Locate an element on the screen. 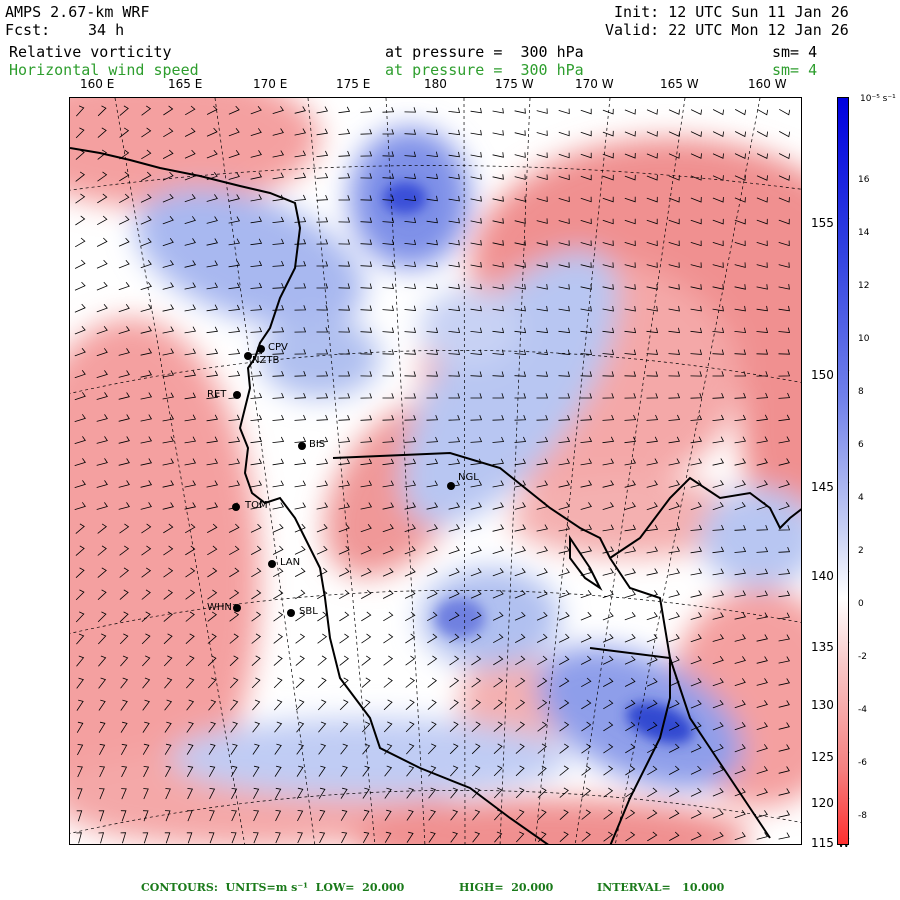 The image size is (900, 900). forecast-value: 34 h is located at coordinates (106, 30).